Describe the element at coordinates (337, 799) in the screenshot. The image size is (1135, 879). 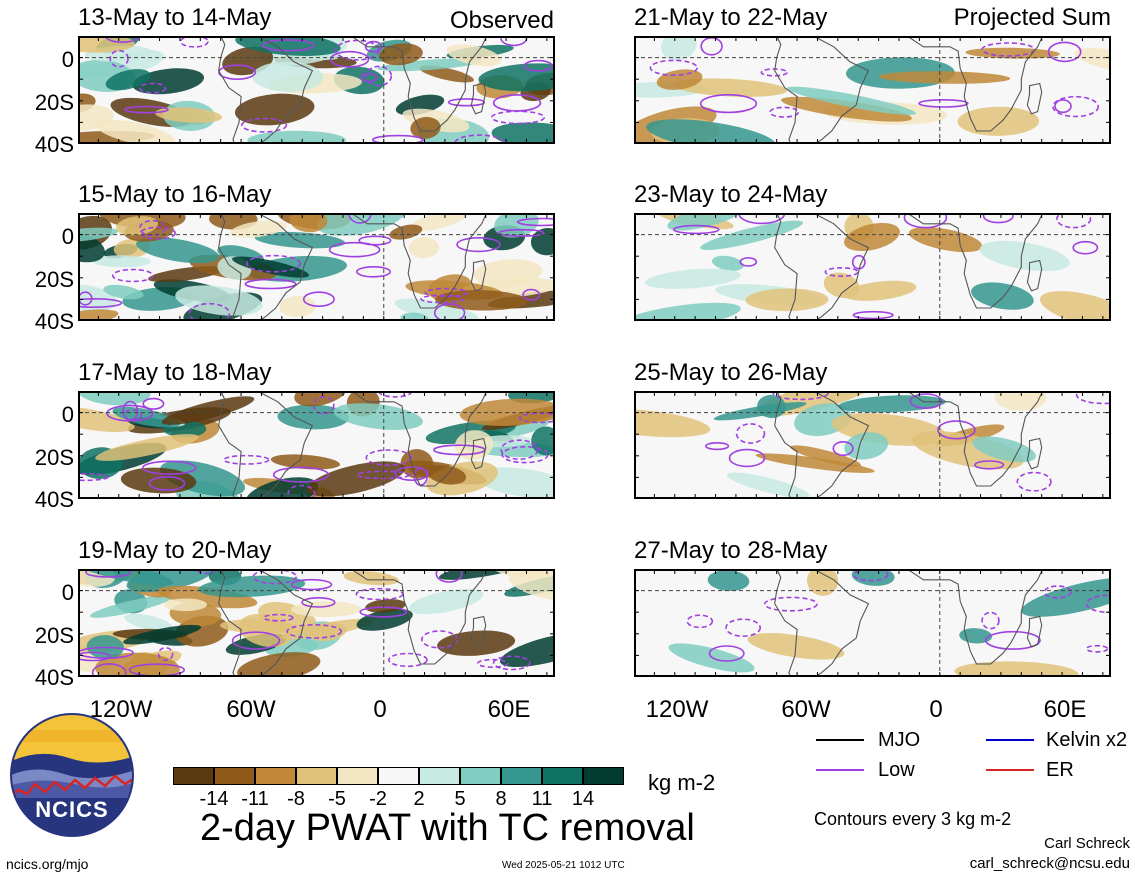
I see `colorbar-tick-label: -5` at that location.